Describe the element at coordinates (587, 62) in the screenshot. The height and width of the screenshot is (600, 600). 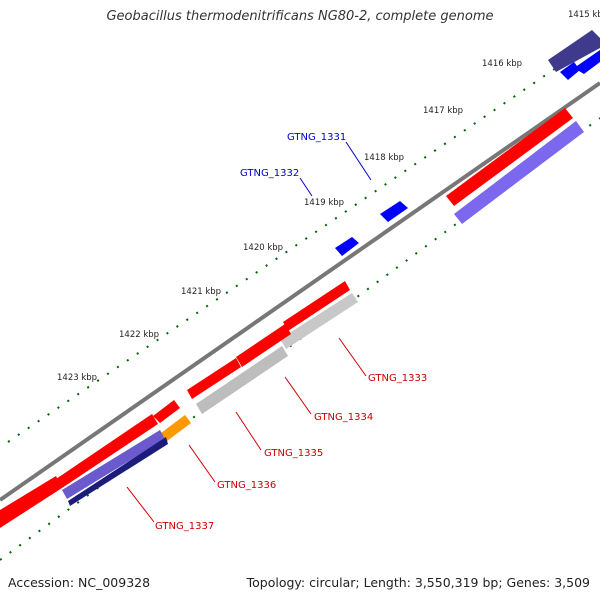
I see `feature-blue-top` at that location.